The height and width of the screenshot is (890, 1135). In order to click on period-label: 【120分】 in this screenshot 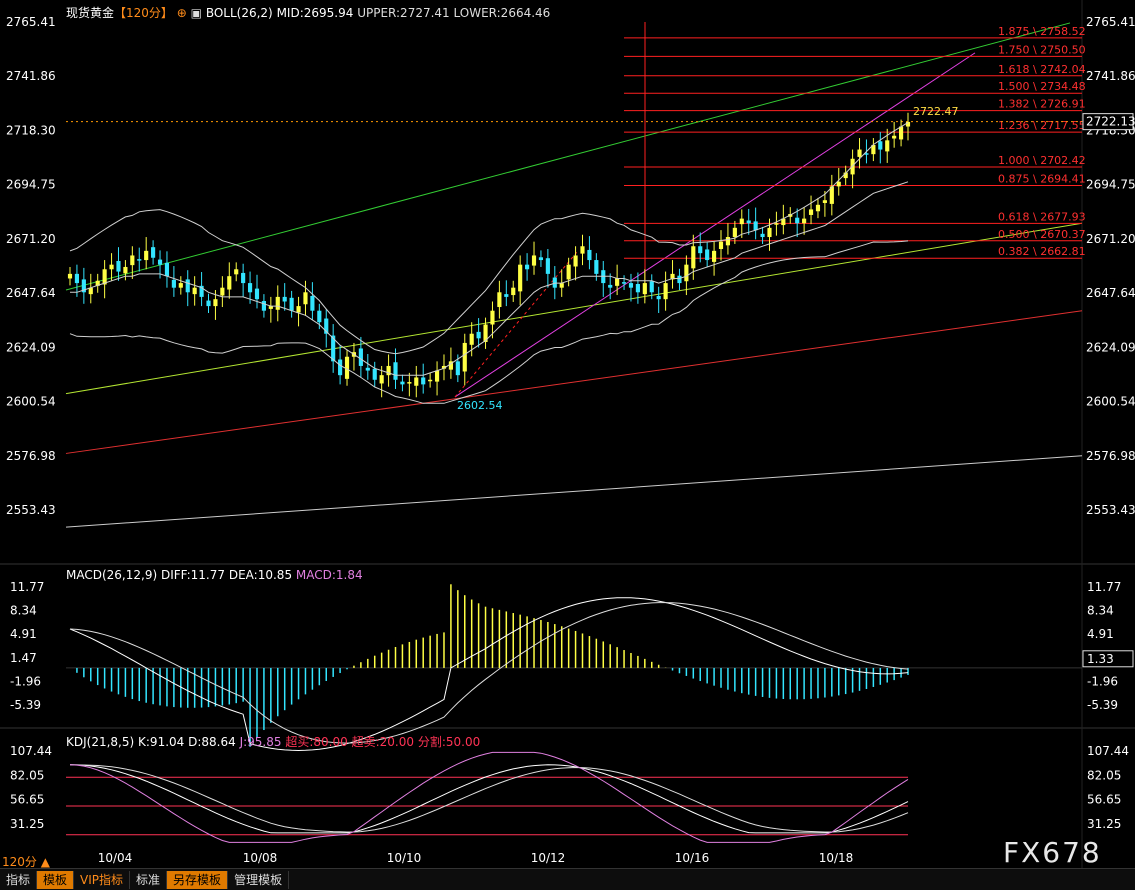, I will do `click(143, 13)`.